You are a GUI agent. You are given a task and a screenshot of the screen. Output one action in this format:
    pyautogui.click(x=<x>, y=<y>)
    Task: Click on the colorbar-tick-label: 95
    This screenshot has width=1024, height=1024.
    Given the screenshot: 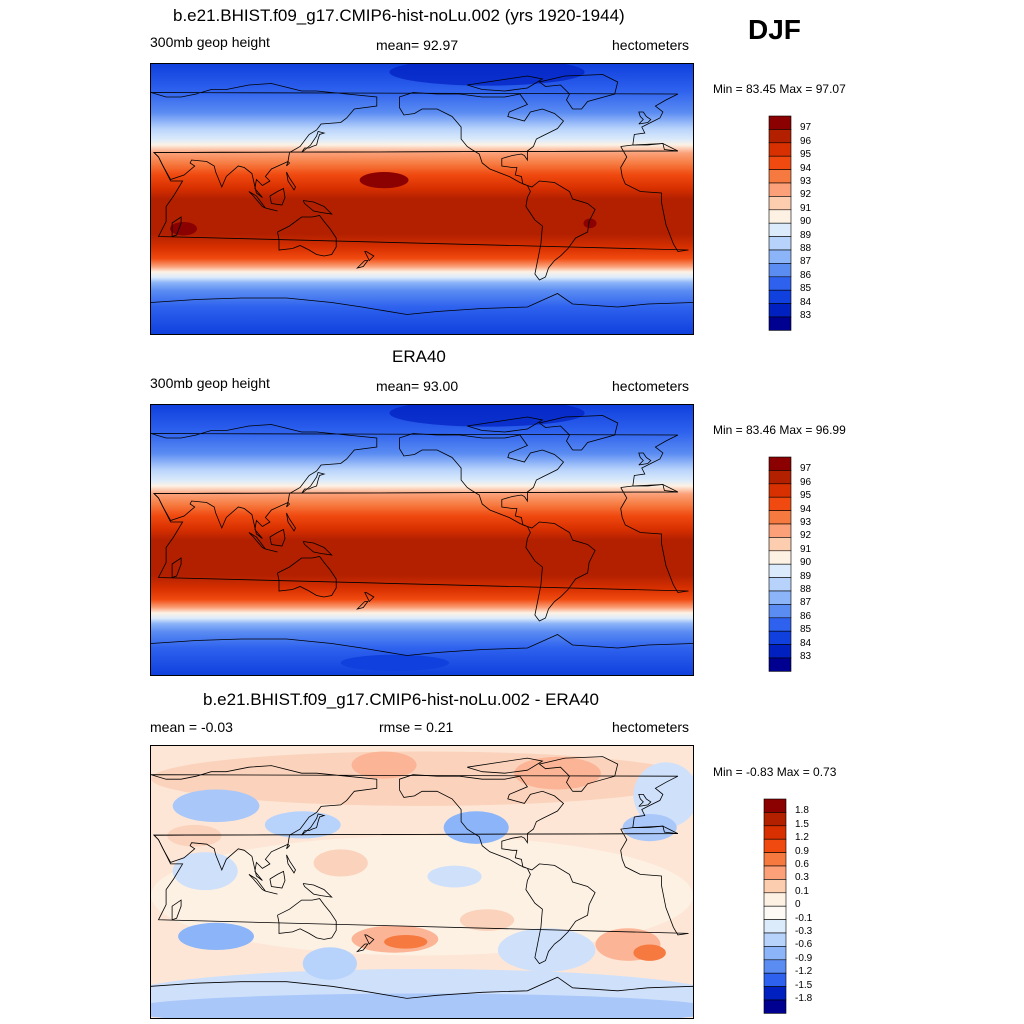 What is the action you would take?
    pyautogui.click(x=806, y=155)
    